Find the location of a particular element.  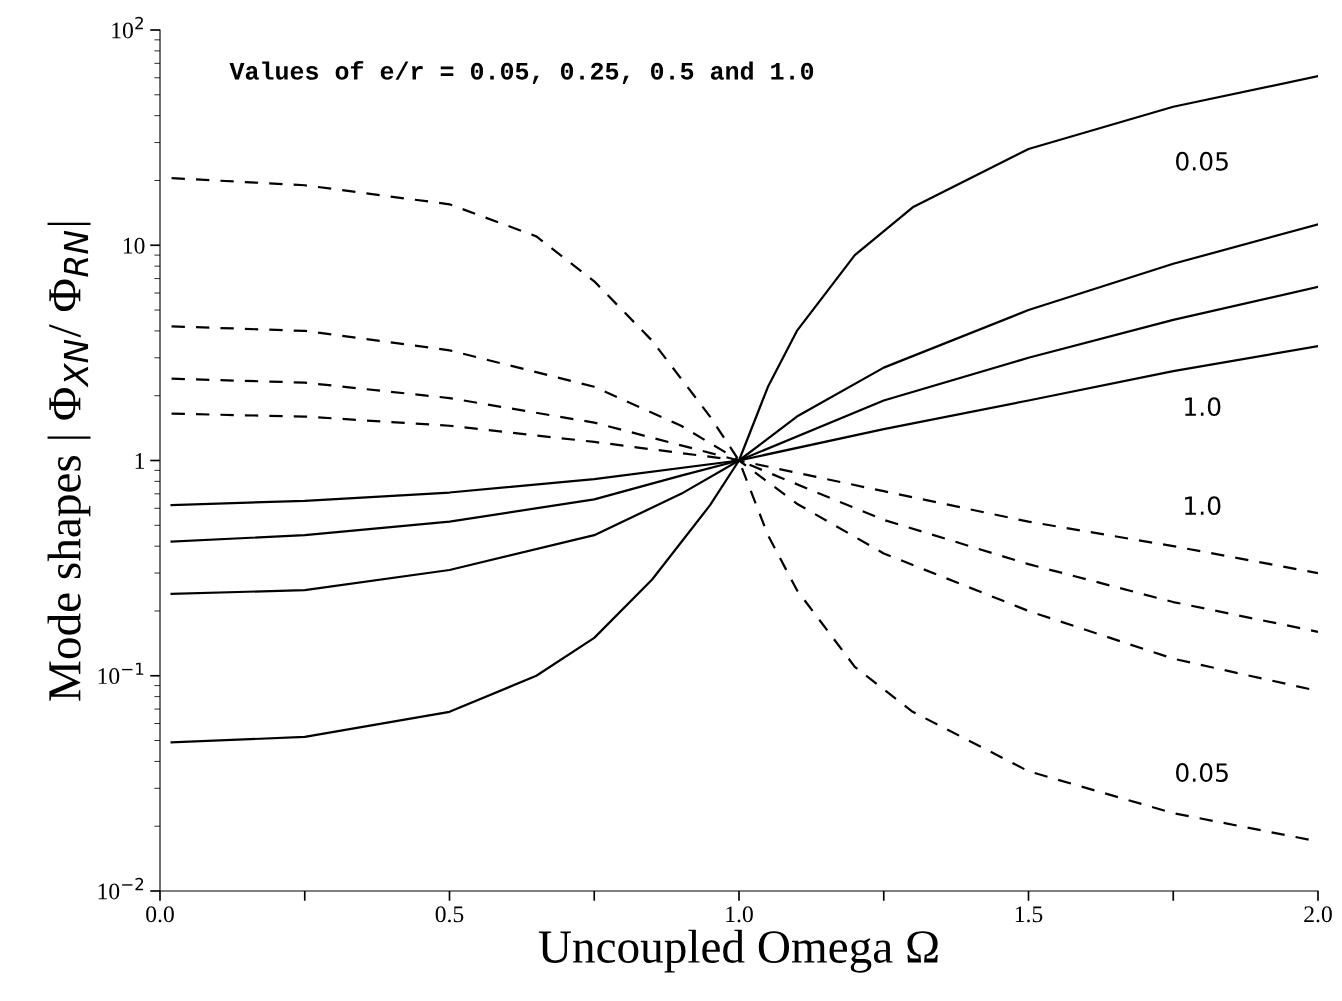

x-tick-label: 1.5 is located at coordinates (1029, 914).